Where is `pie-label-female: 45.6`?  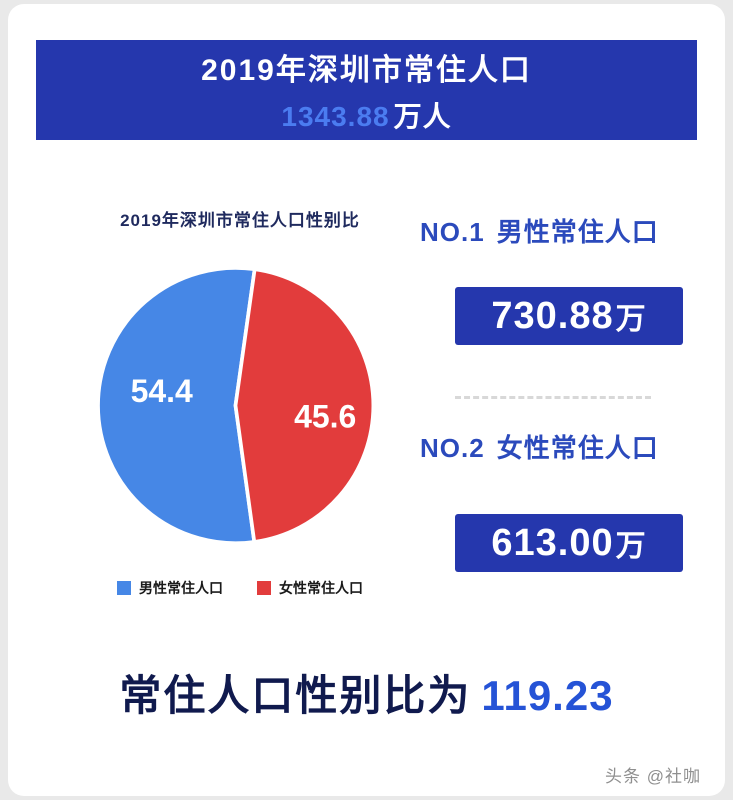 pie-label-female: 45.6 is located at coordinates (325, 417).